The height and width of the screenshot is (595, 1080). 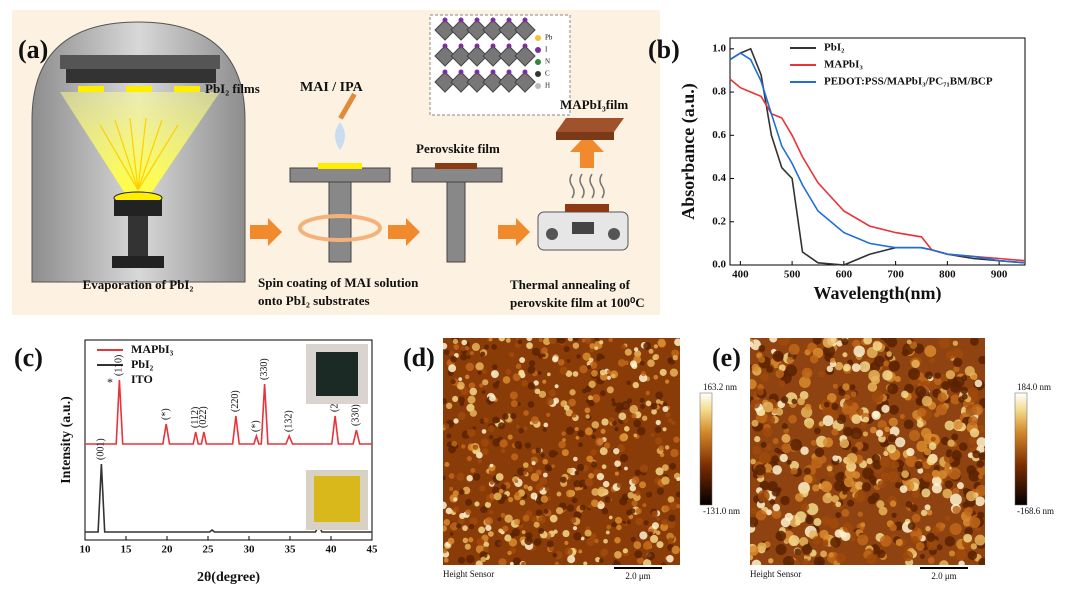 What do you see at coordinates (844, 275) in the screenshot?
I see `x-tick-label: 600` at bounding box center [844, 275].